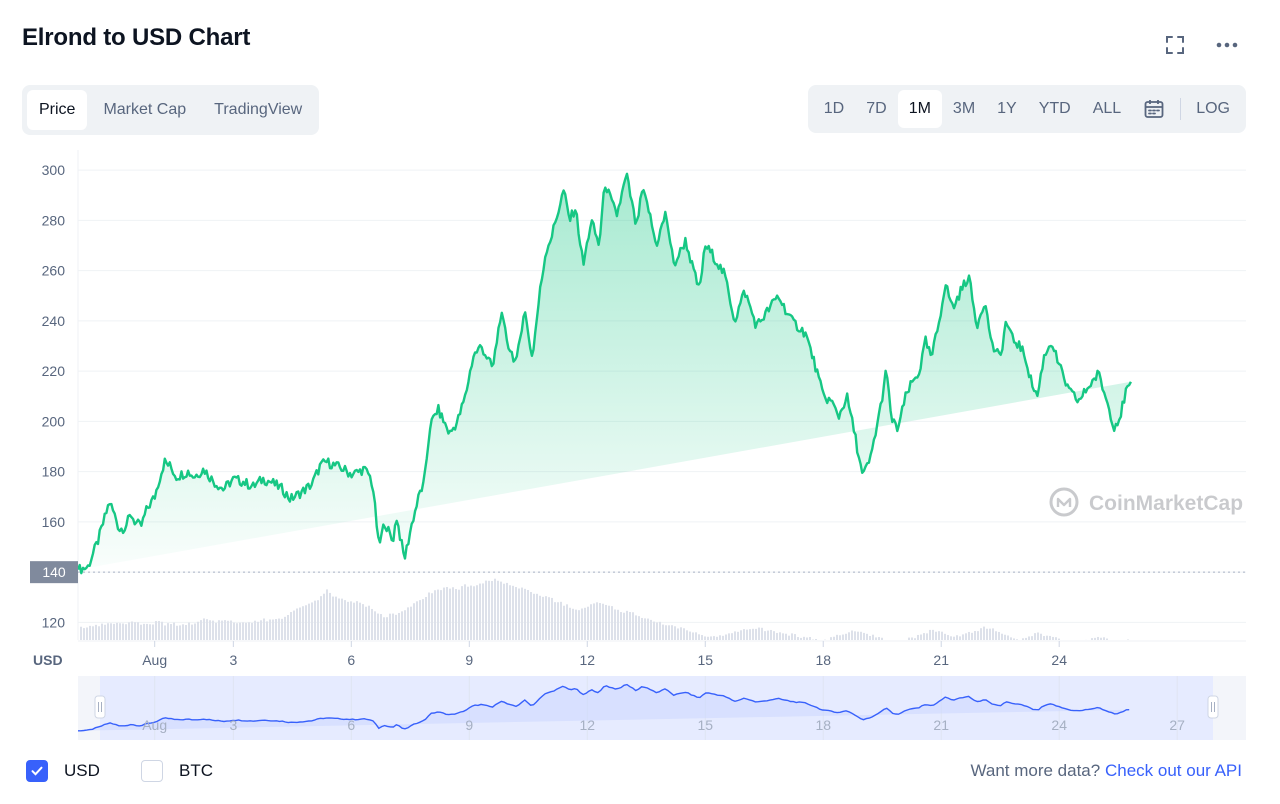 Image resolution: width=1280 pixels, height=804 pixels. Describe the element at coordinates (63, 771) in the screenshot. I see `usd-checkbox: USD` at that location.